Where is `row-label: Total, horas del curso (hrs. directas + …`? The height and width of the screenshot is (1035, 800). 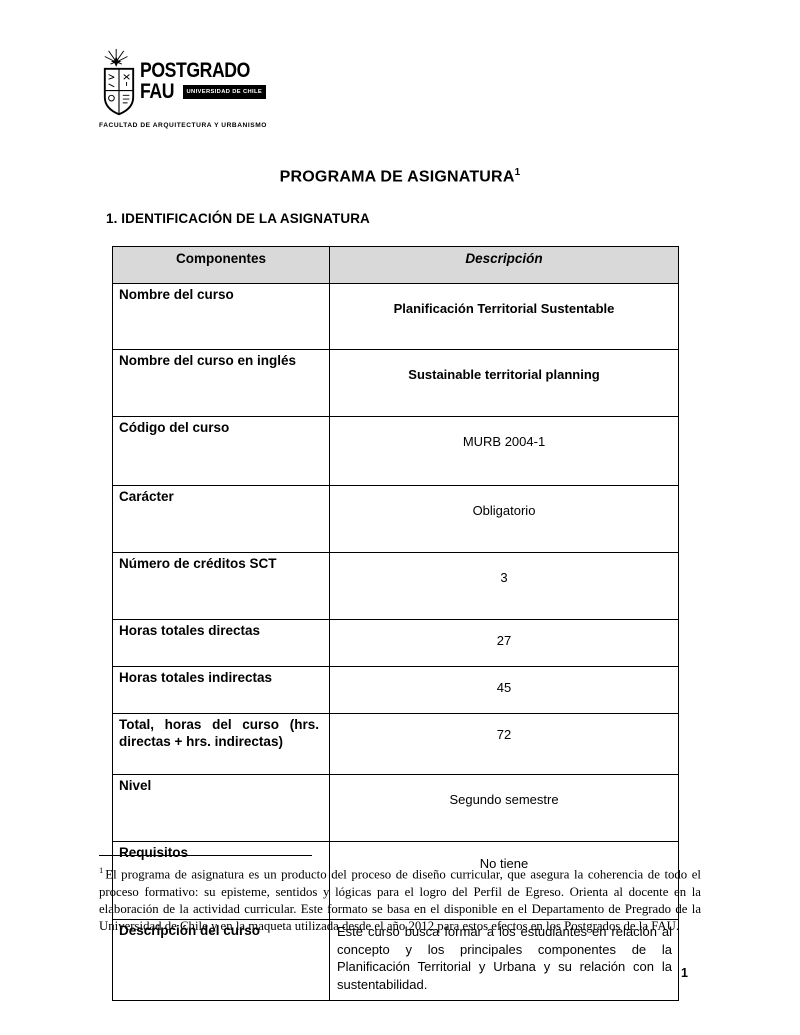
row-label: Total, horas del curso (hrs. directas + … is located at coordinates (221, 744).